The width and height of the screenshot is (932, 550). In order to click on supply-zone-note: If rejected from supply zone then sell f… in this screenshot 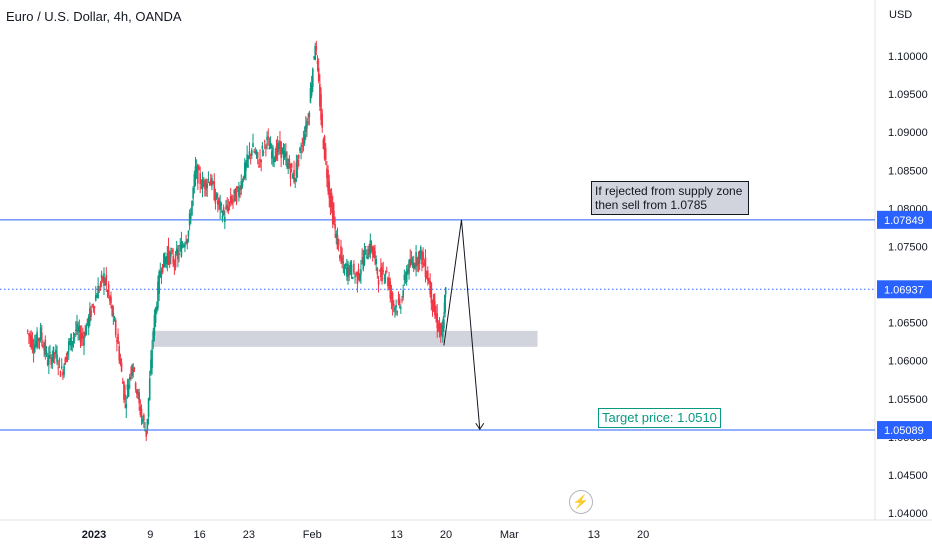, I will do `click(670, 198)`.